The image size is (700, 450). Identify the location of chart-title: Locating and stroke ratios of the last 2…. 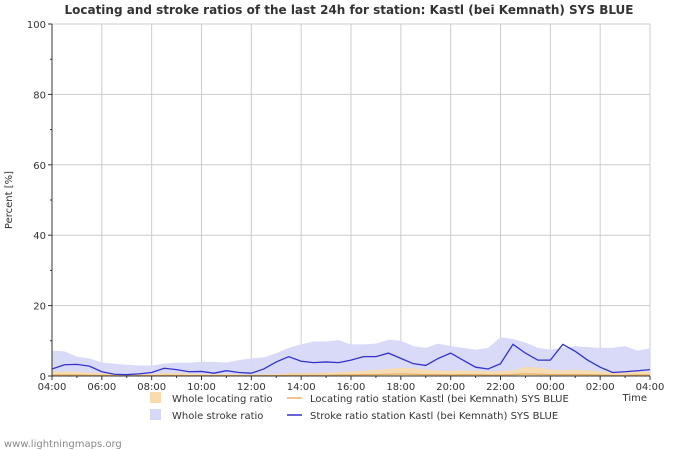
(348, 10).